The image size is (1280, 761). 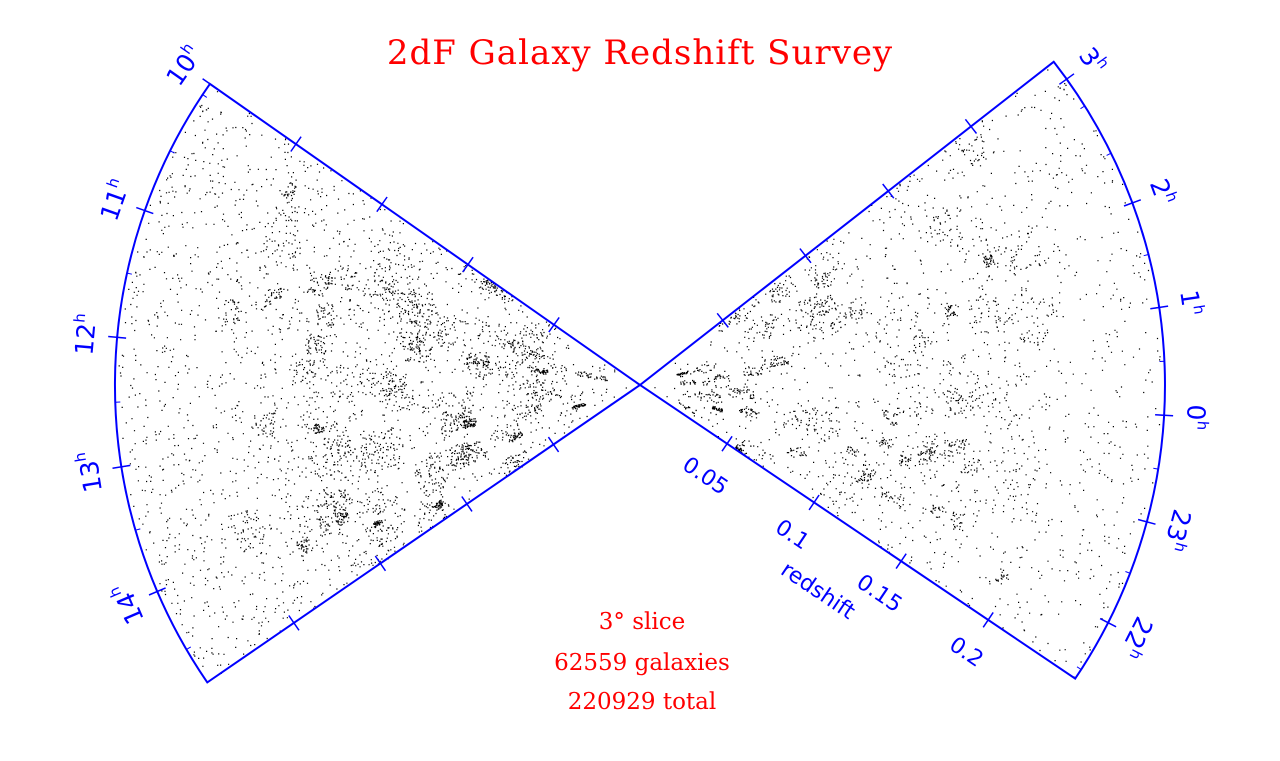 I want to click on ra-hour-label-south-0: 3h, so click(x=1093, y=59).